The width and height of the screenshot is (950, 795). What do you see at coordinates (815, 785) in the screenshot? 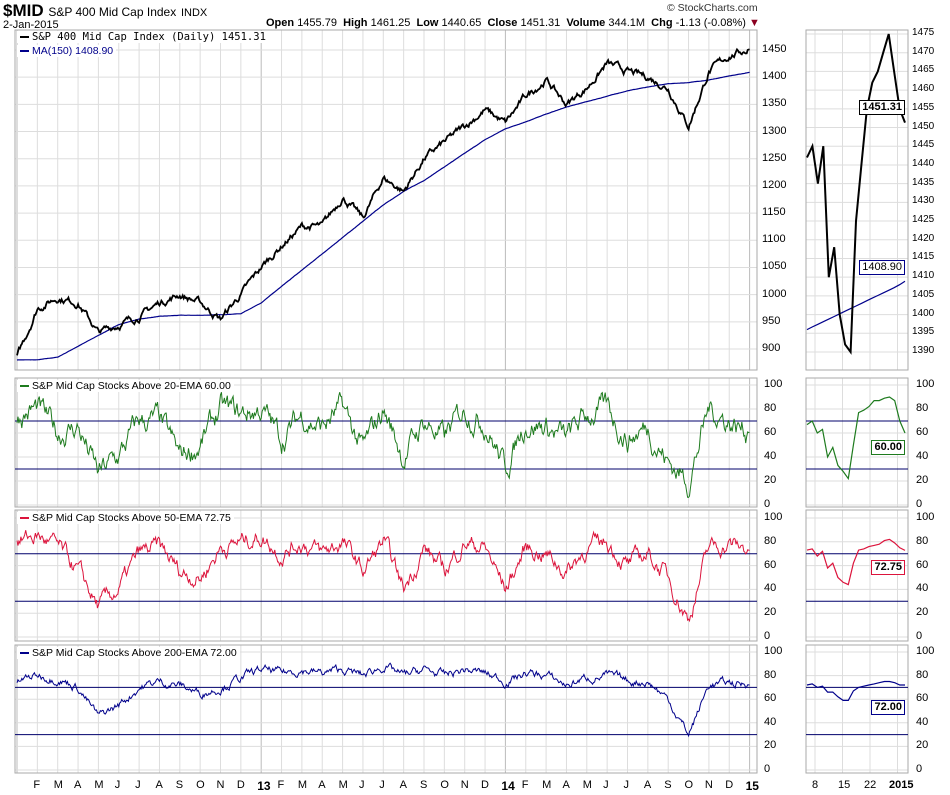
I see `zoom-x-tick-label: 8` at bounding box center [815, 785].